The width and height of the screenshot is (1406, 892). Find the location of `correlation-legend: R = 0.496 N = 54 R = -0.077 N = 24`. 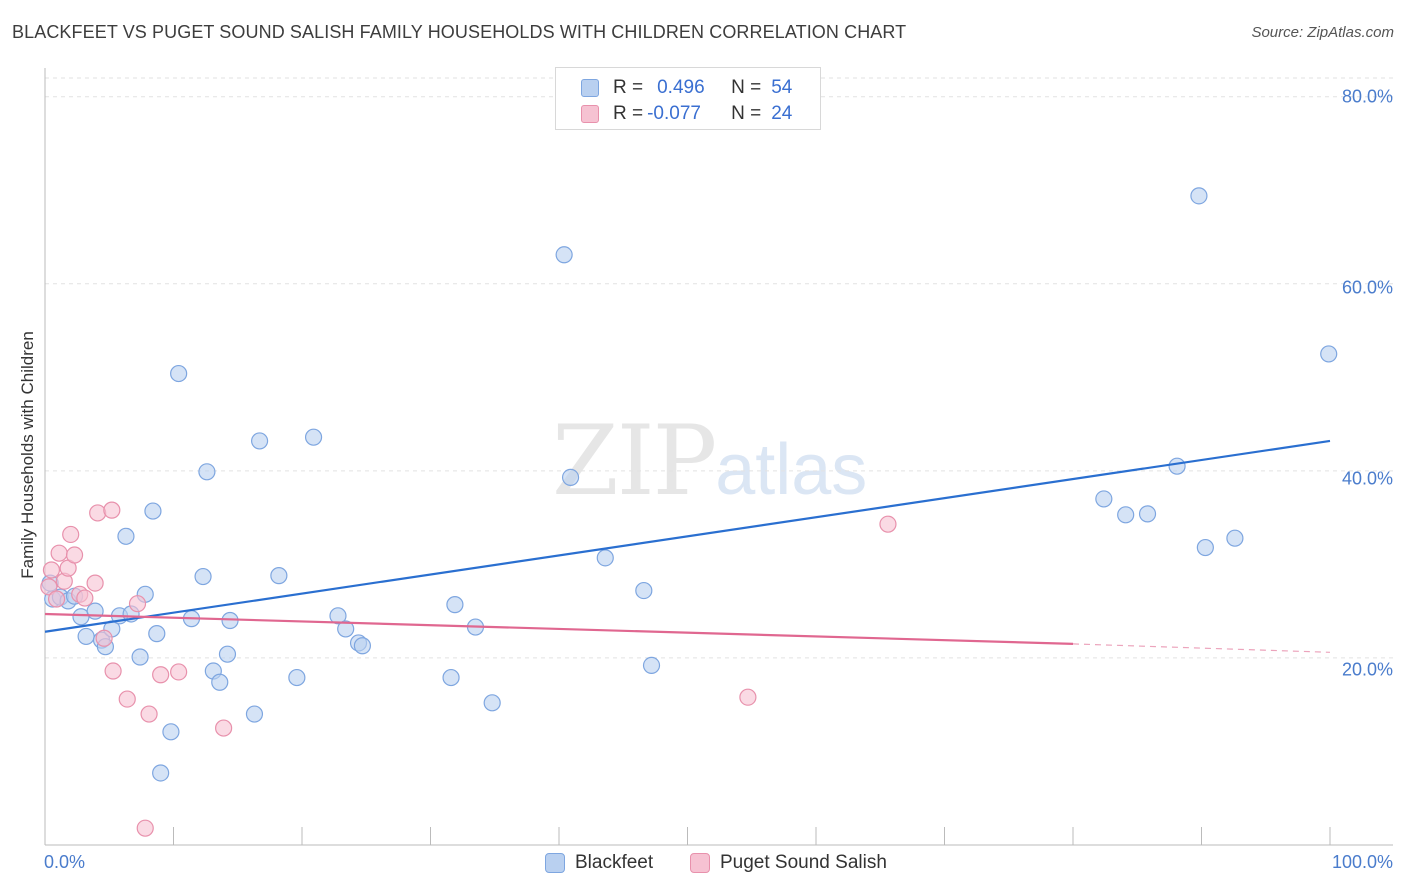

correlation-legend: R = 0.496 N = 54 R = -0.077 N = 24 is located at coordinates (688, 98).